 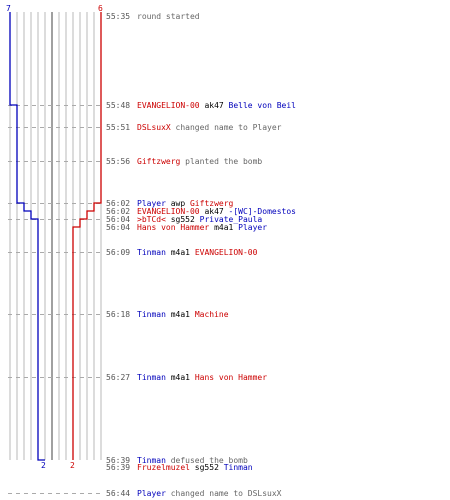 I want to click on event-row: 56:09 Tinman m4a1 EVANGELION-00, so click(x=182, y=252).